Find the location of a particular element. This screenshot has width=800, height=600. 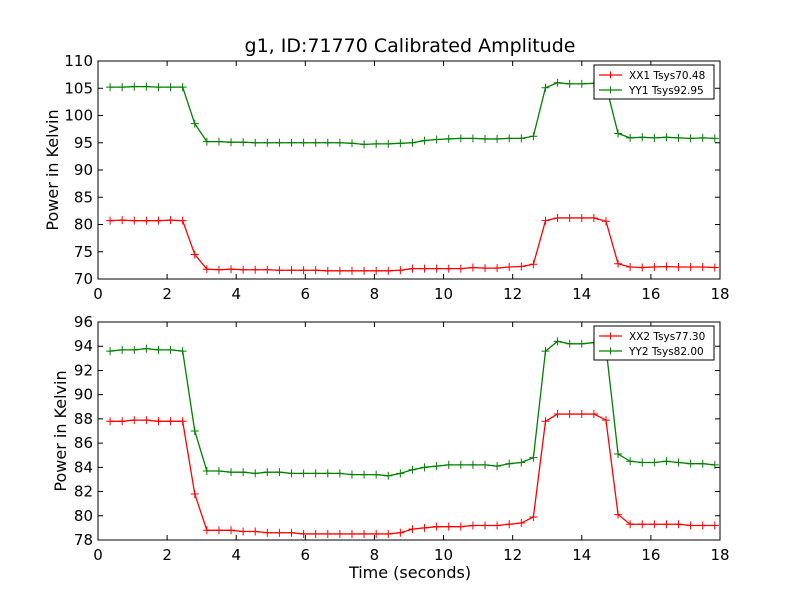

top-y-axis-label: Power in Kelvin is located at coordinates (52, 169).